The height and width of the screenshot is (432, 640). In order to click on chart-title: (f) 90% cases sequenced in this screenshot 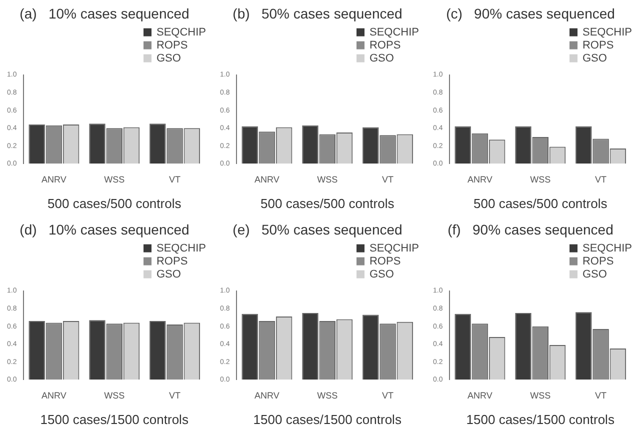, I will do `click(531, 229)`.